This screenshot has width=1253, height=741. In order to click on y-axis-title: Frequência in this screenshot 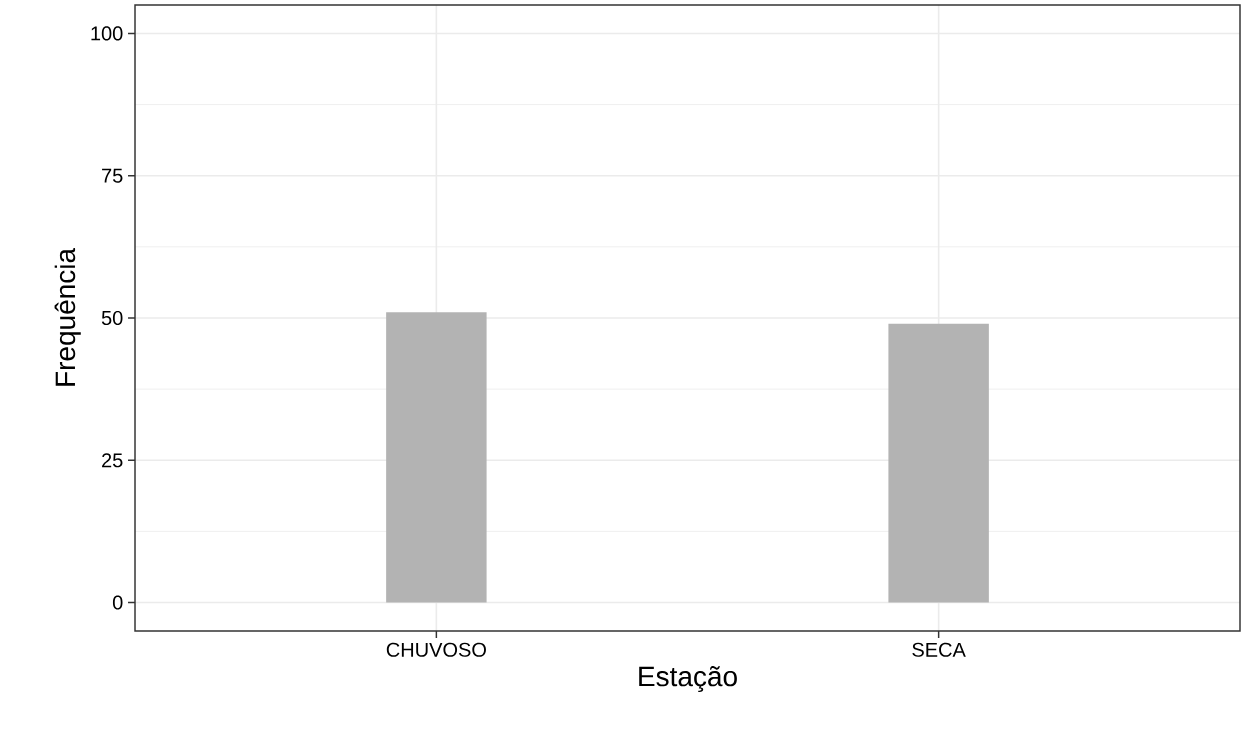, I will do `click(67, 316)`.